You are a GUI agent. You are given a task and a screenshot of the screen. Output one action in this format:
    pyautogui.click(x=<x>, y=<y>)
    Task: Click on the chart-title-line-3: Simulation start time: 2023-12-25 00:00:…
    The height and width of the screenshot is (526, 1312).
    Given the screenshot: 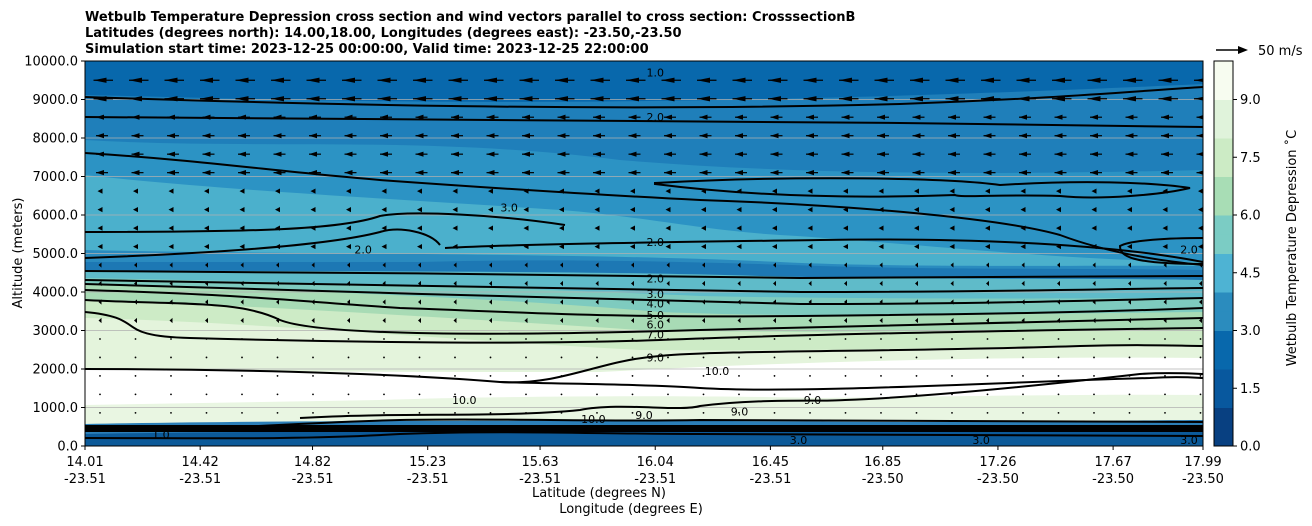 What is the action you would take?
    pyautogui.click(x=367, y=49)
    